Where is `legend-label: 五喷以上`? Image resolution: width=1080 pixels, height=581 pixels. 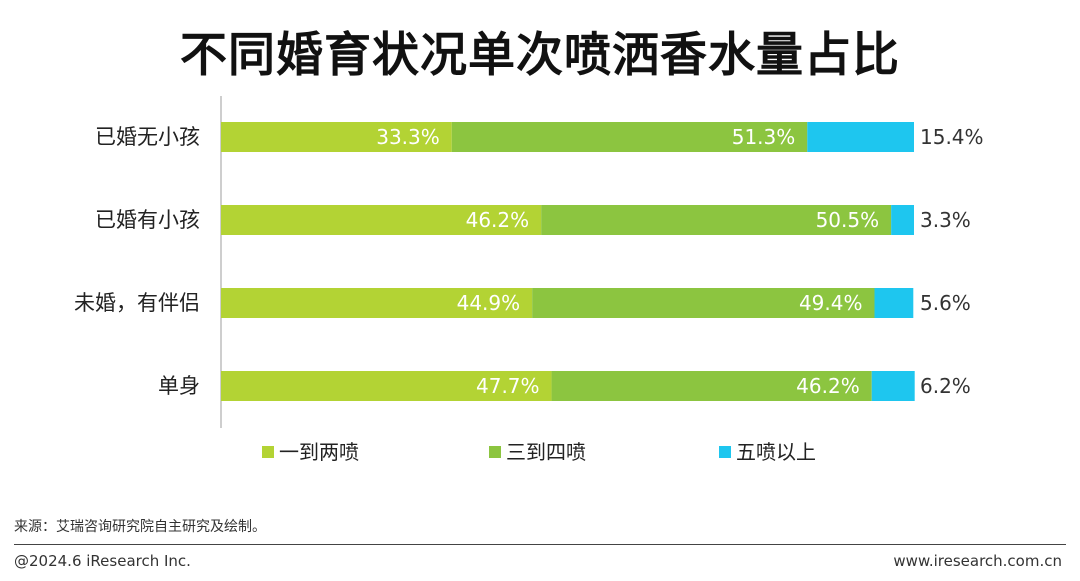 legend-label: 五喷以上 is located at coordinates (776, 452).